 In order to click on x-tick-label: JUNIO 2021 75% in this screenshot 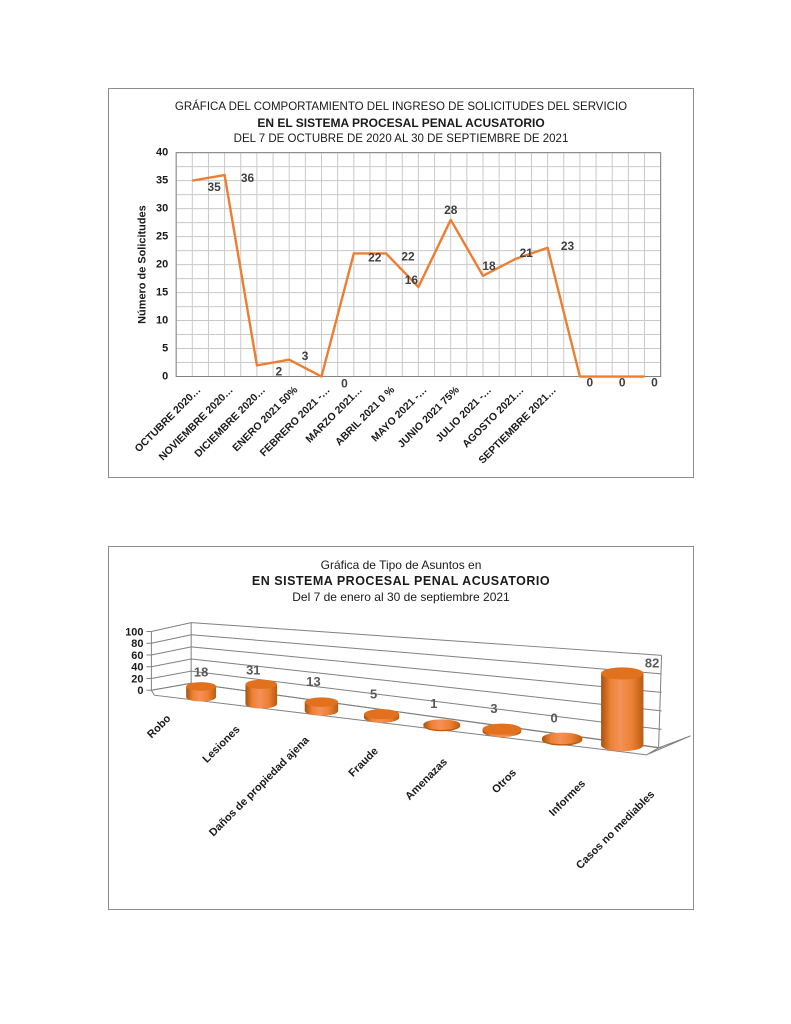, I will do `click(429, 418)`.